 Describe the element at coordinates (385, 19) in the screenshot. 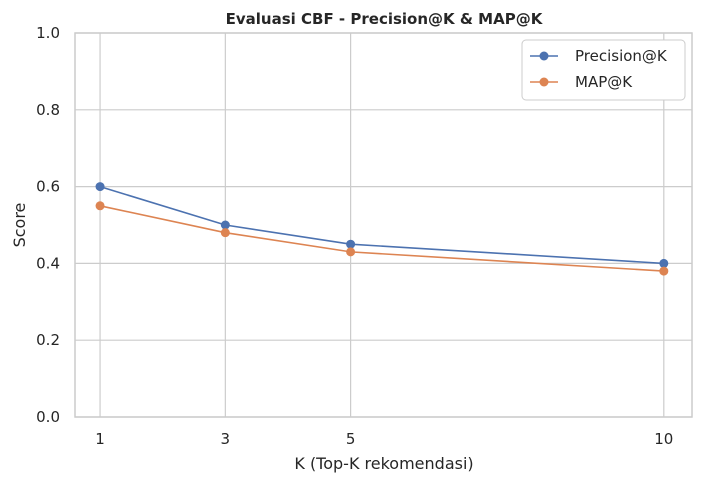

I see `chart-title: Evaluasi CBF - Precision@K & MAP@K` at that location.